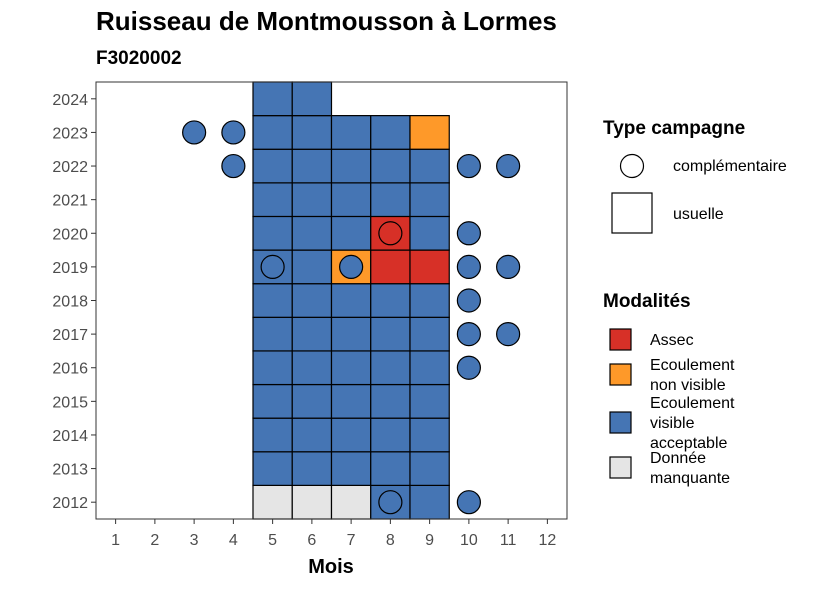  I want to click on y-tick-label-2023: 2023, so click(70, 133).